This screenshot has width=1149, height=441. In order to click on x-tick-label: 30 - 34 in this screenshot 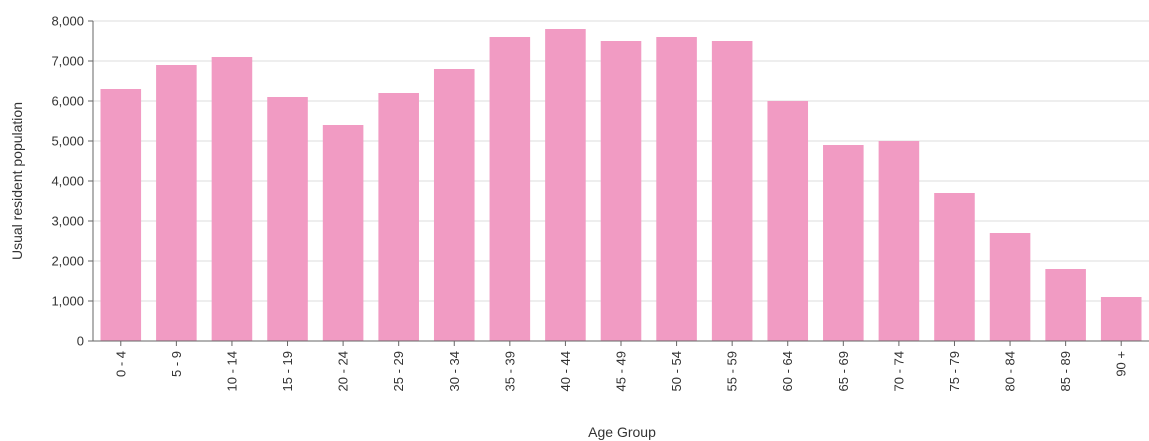, I will do `click(454, 371)`.